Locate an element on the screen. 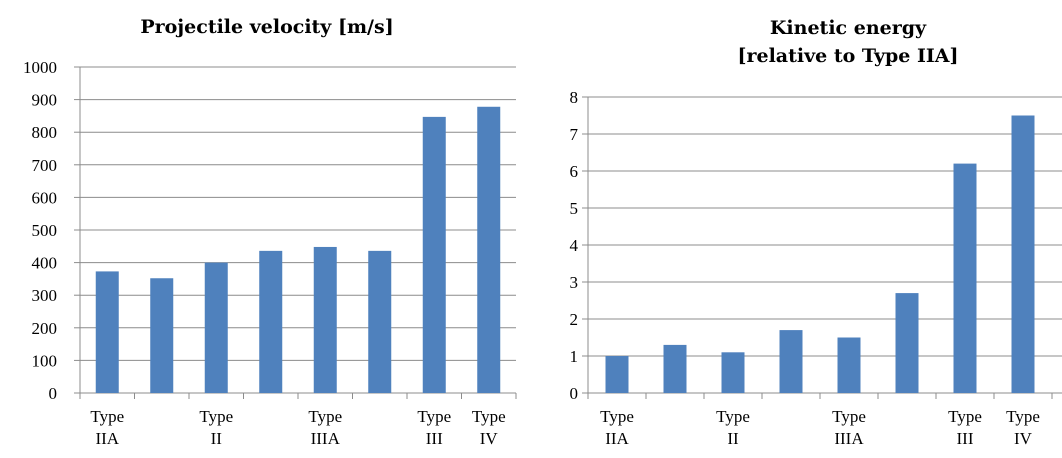 The height and width of the screenshot is (458, 1062). y-tick-label: 1 is located at coordinates (574, 356).